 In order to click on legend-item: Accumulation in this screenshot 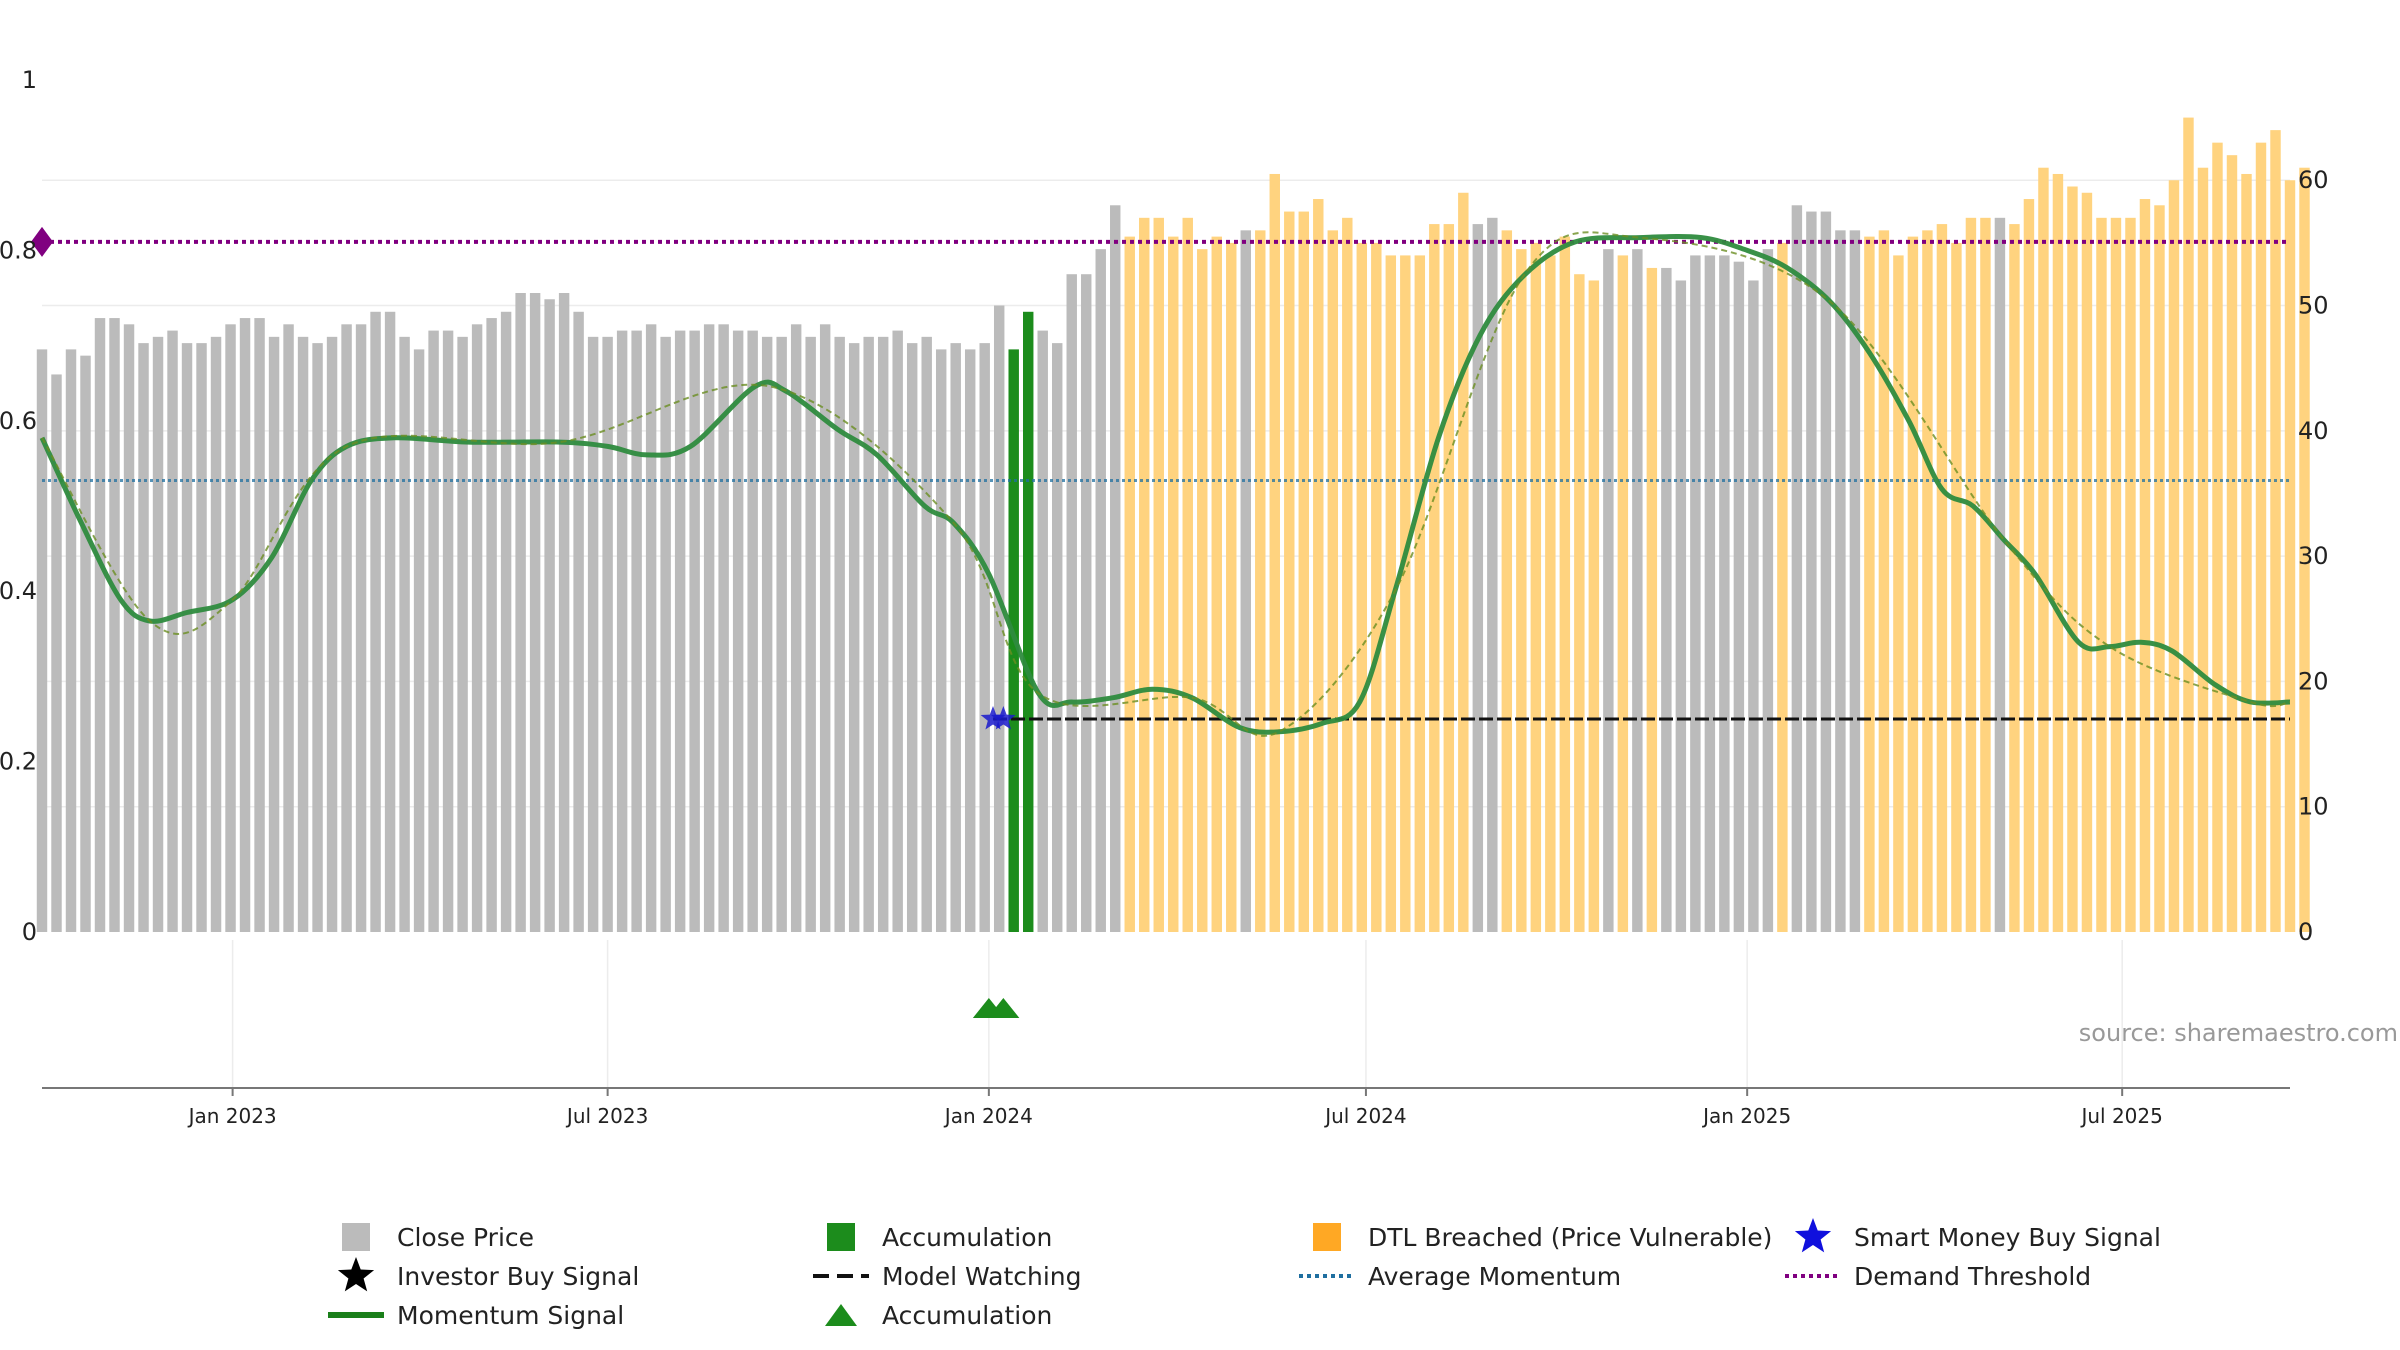, I will do `click(939, 1237)`.